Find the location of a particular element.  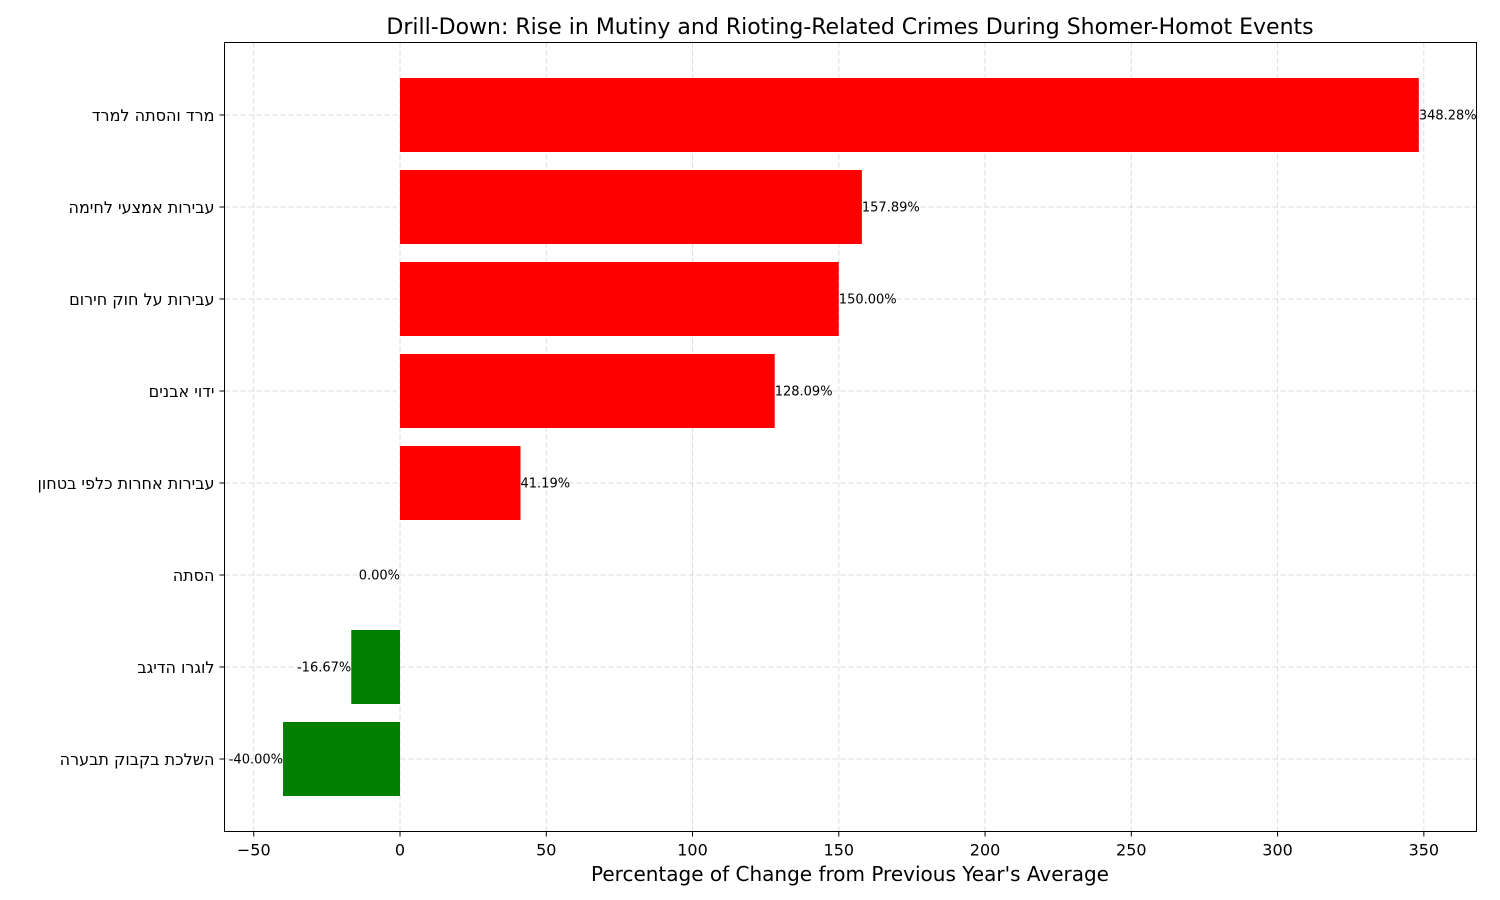

y-tick-label: עבירות על חוק חירום is located at coordinates (141, 299).